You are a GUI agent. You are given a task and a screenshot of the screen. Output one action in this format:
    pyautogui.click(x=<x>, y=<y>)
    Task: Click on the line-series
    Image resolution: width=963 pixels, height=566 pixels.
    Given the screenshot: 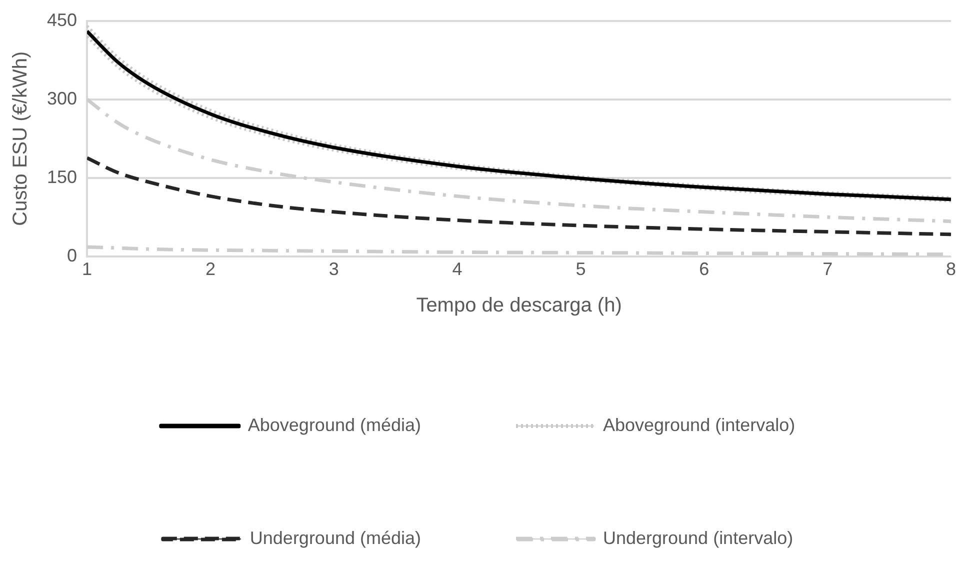 What is the action you would take?
    pyautogui.click(x=519, y=196)
    